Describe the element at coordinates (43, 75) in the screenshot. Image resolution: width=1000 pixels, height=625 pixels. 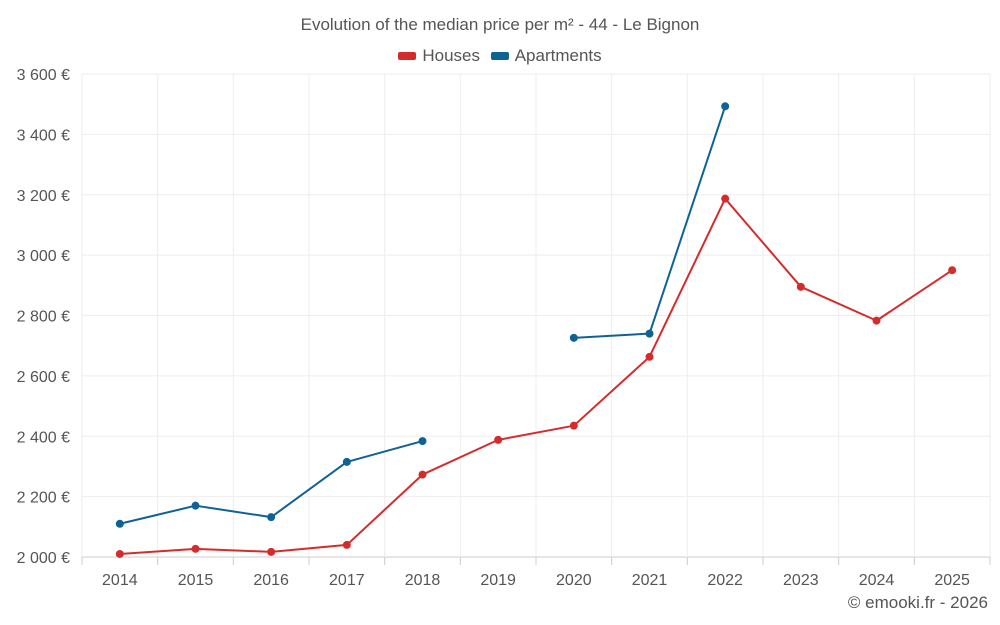
I see `y-tick-label: 3 600 €` at that location.